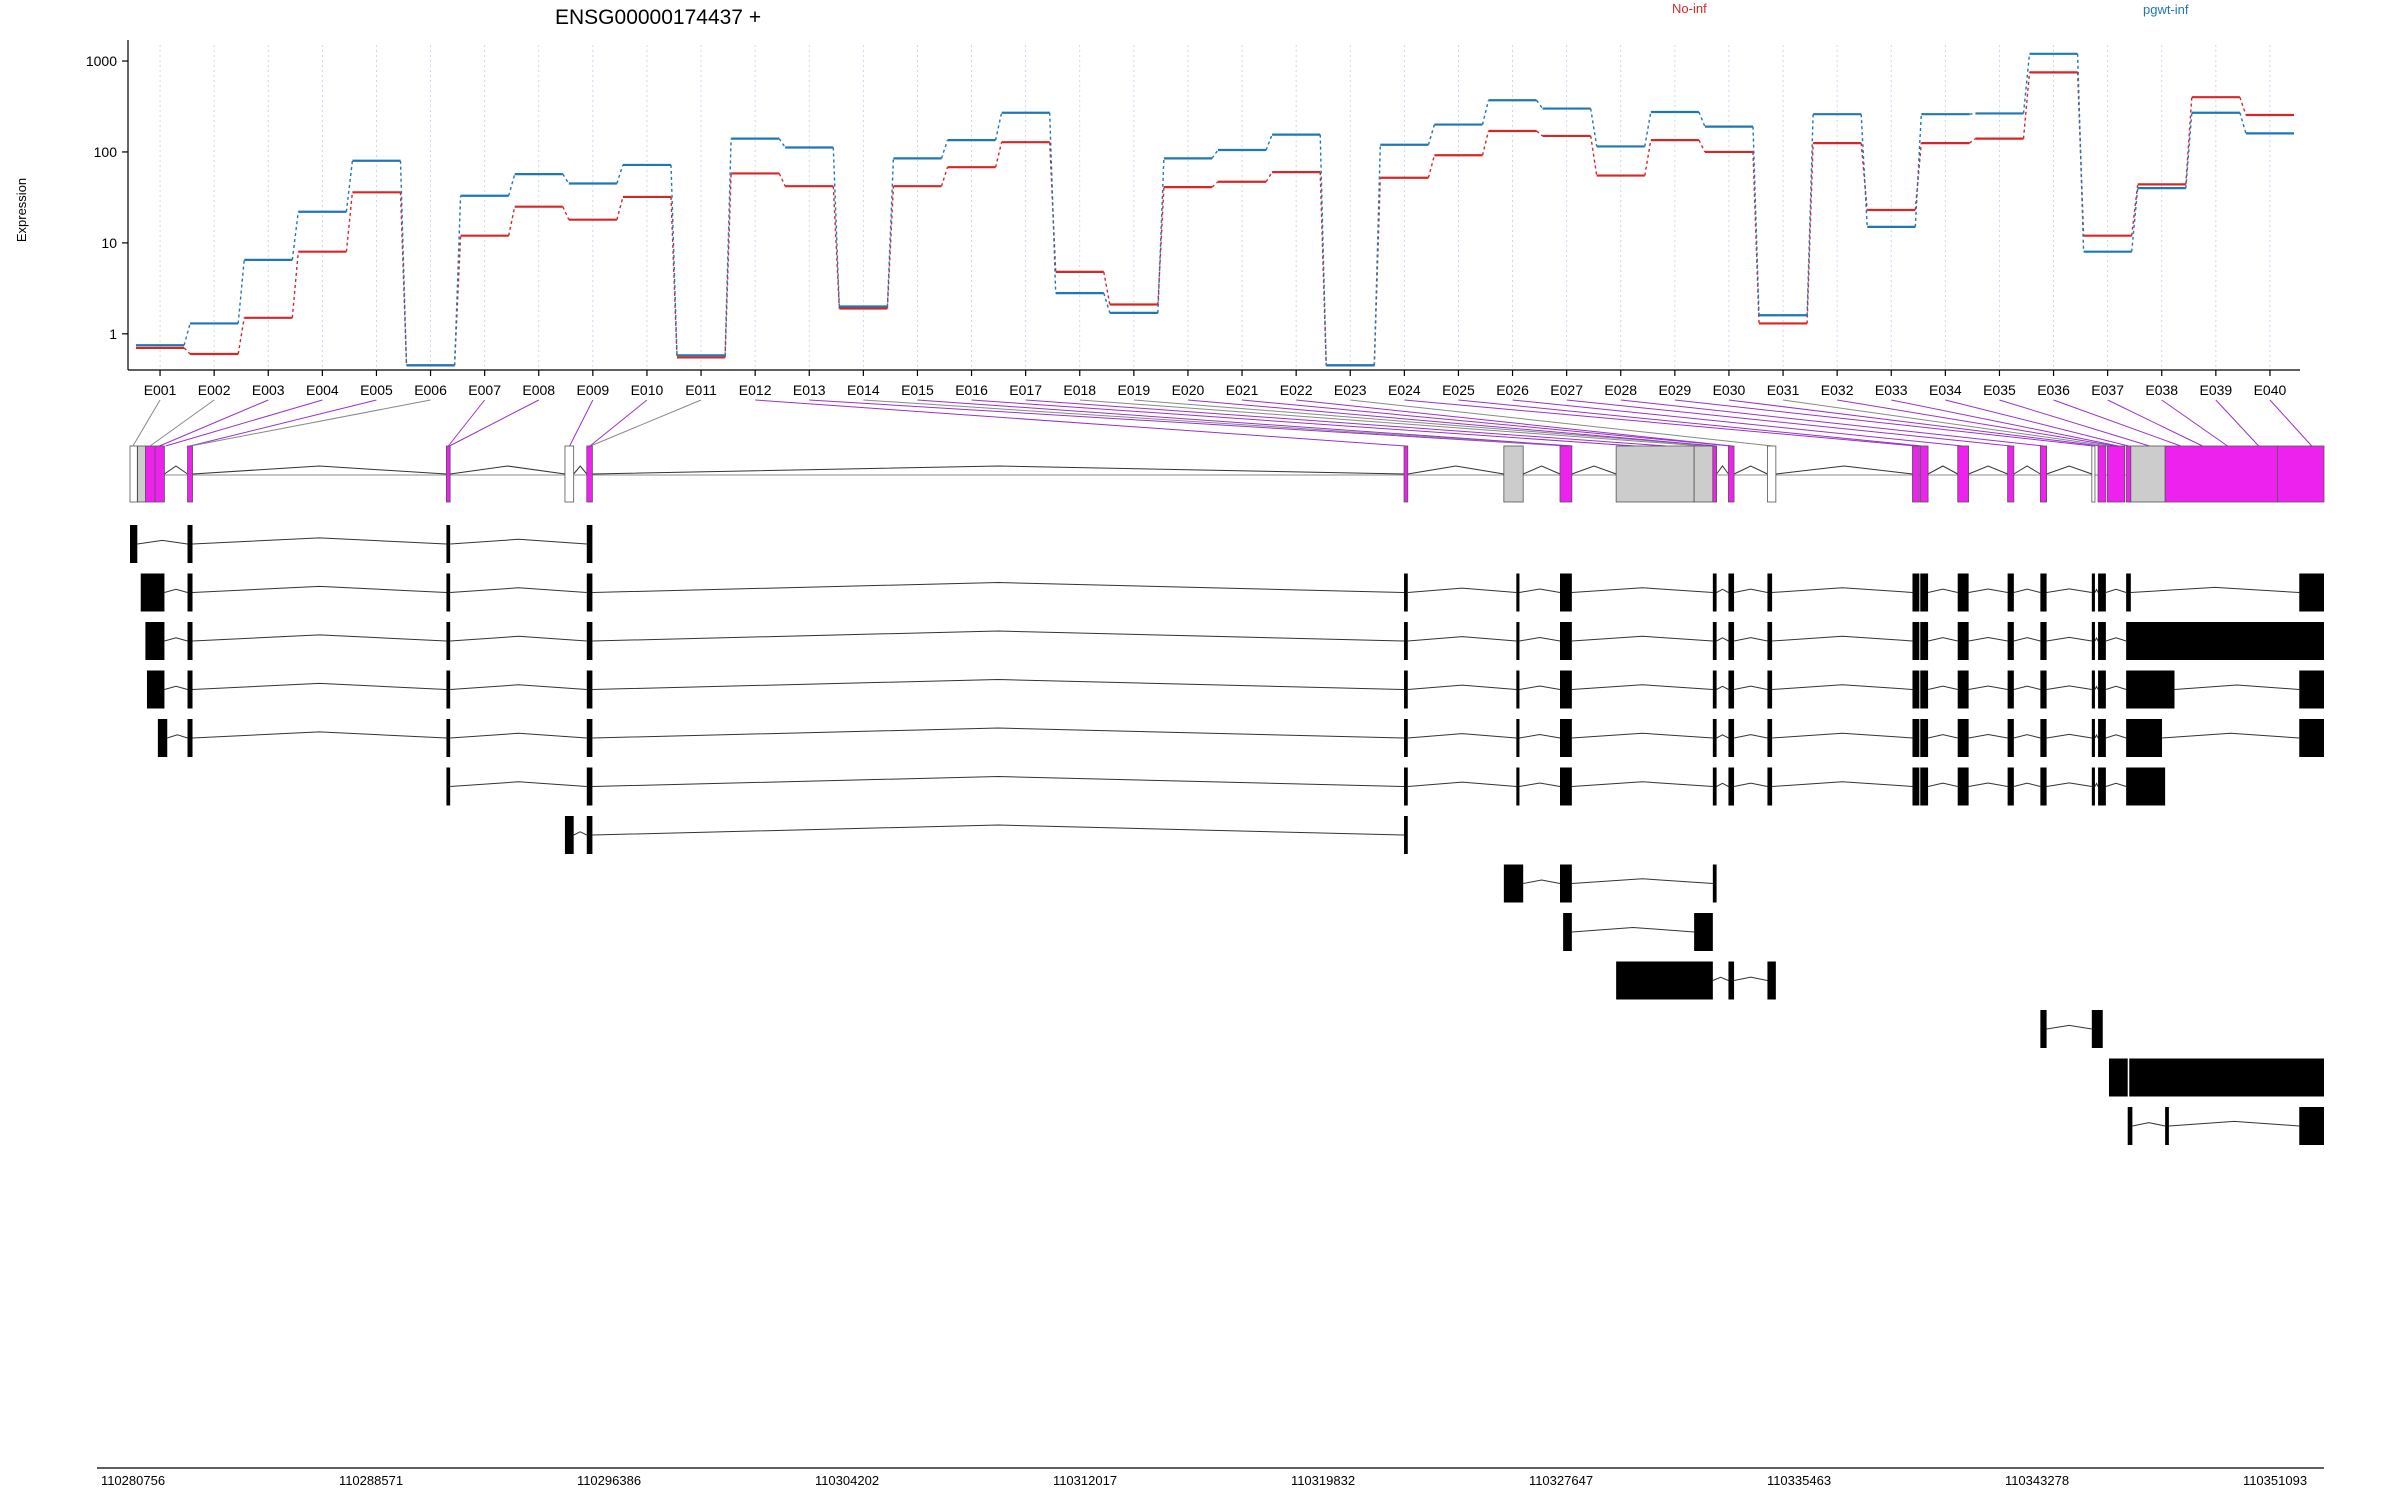  I want to click on x-tick-label: E014, so click(863, 390).